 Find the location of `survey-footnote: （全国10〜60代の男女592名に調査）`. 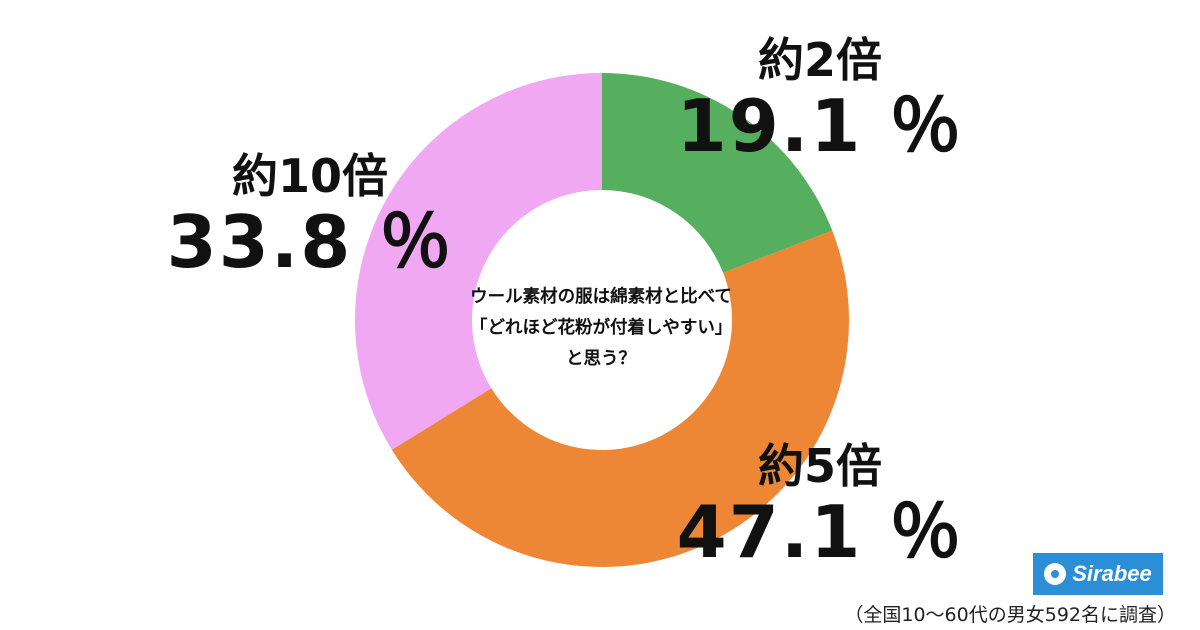

survey-footnote: （全国10〜60代の男女592名に調査） is located at coordinates (1010, 615).